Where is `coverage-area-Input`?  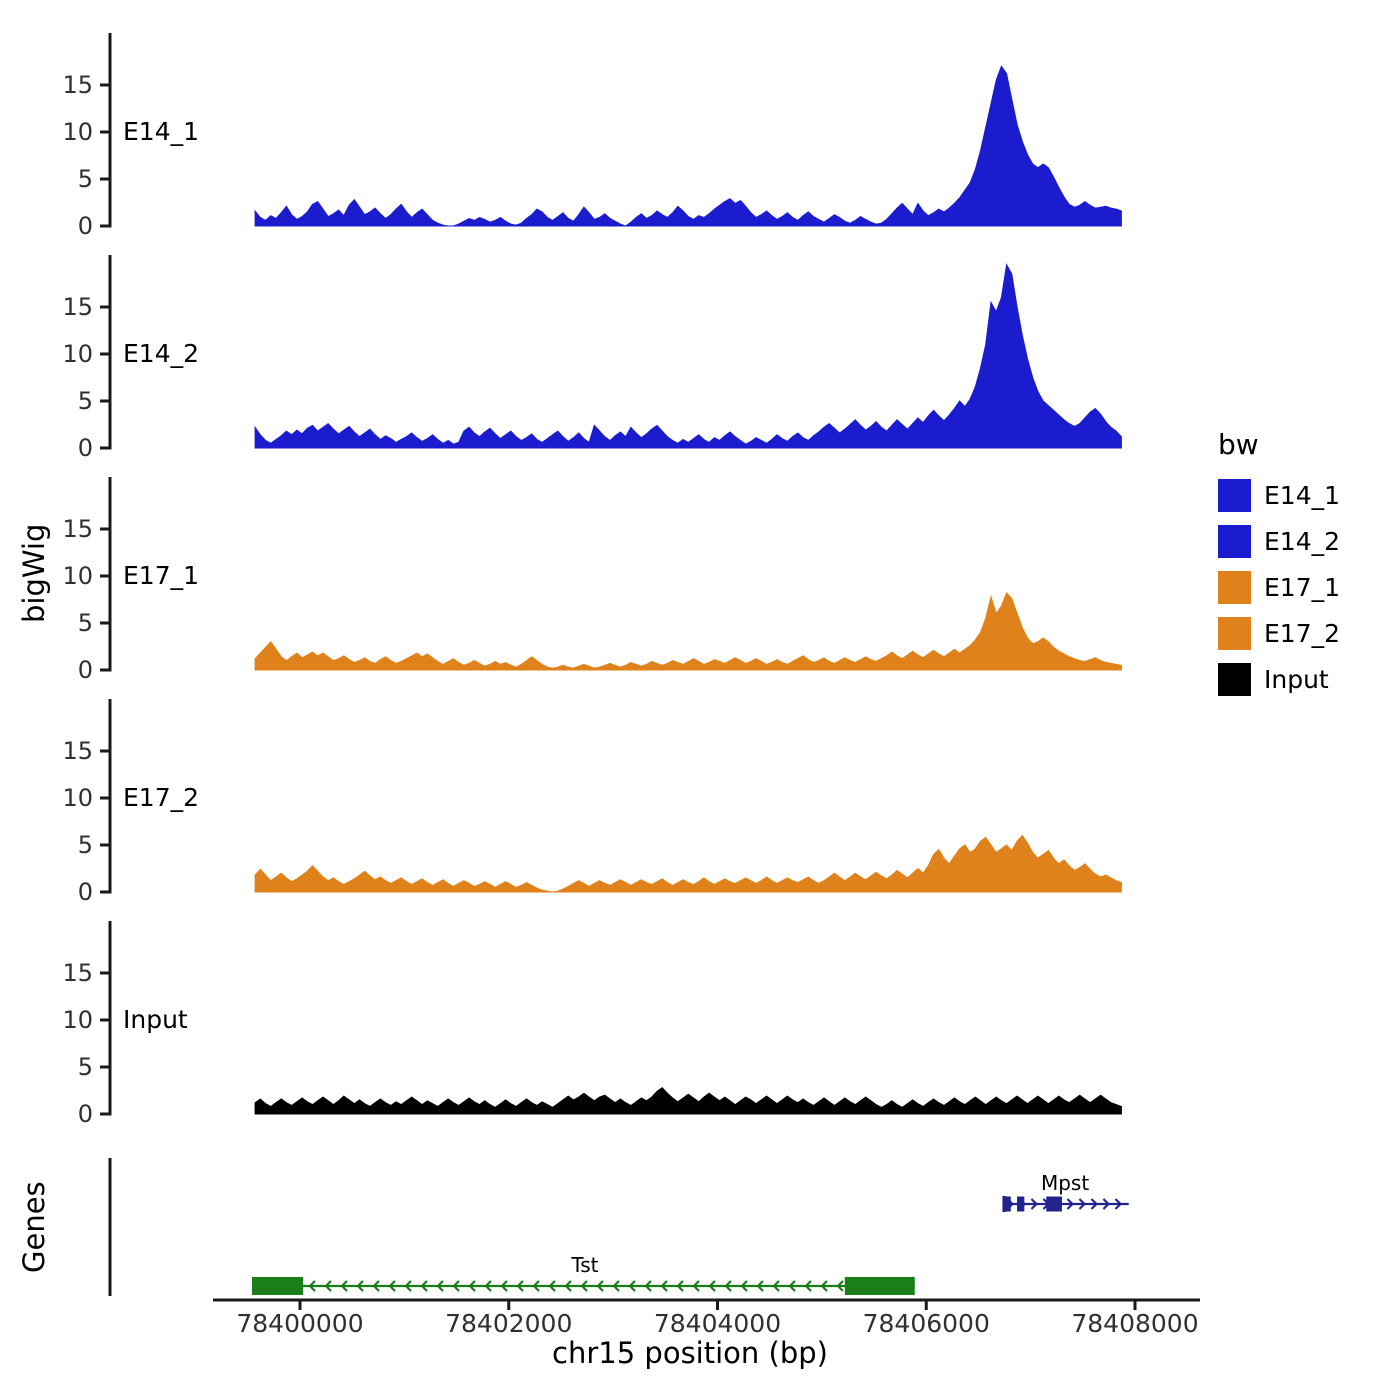
coverage-area-Input is located at coordinates (688, 1101).